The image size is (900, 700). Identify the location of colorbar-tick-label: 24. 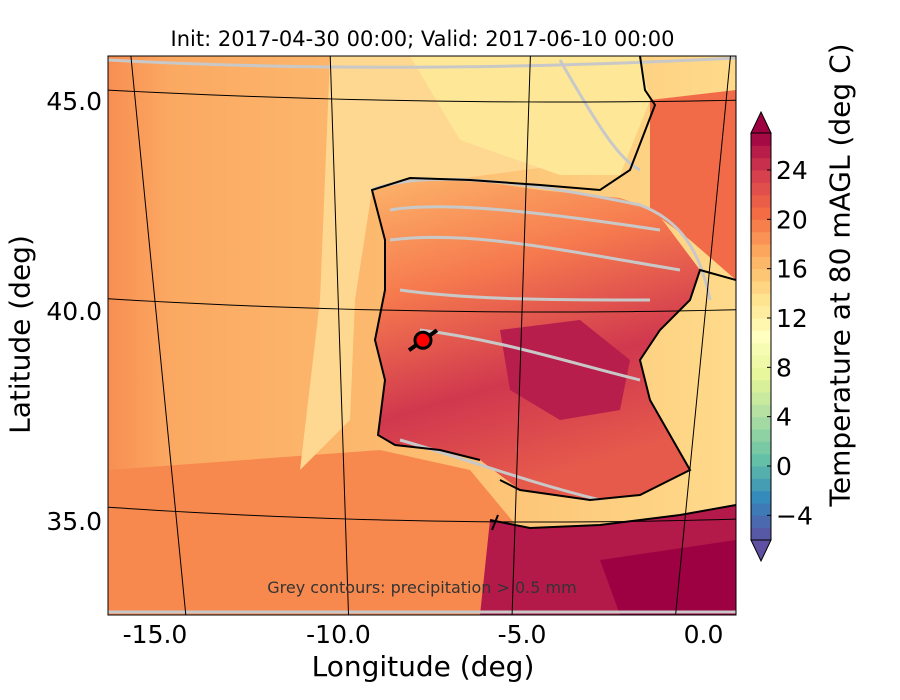
(792, 170).